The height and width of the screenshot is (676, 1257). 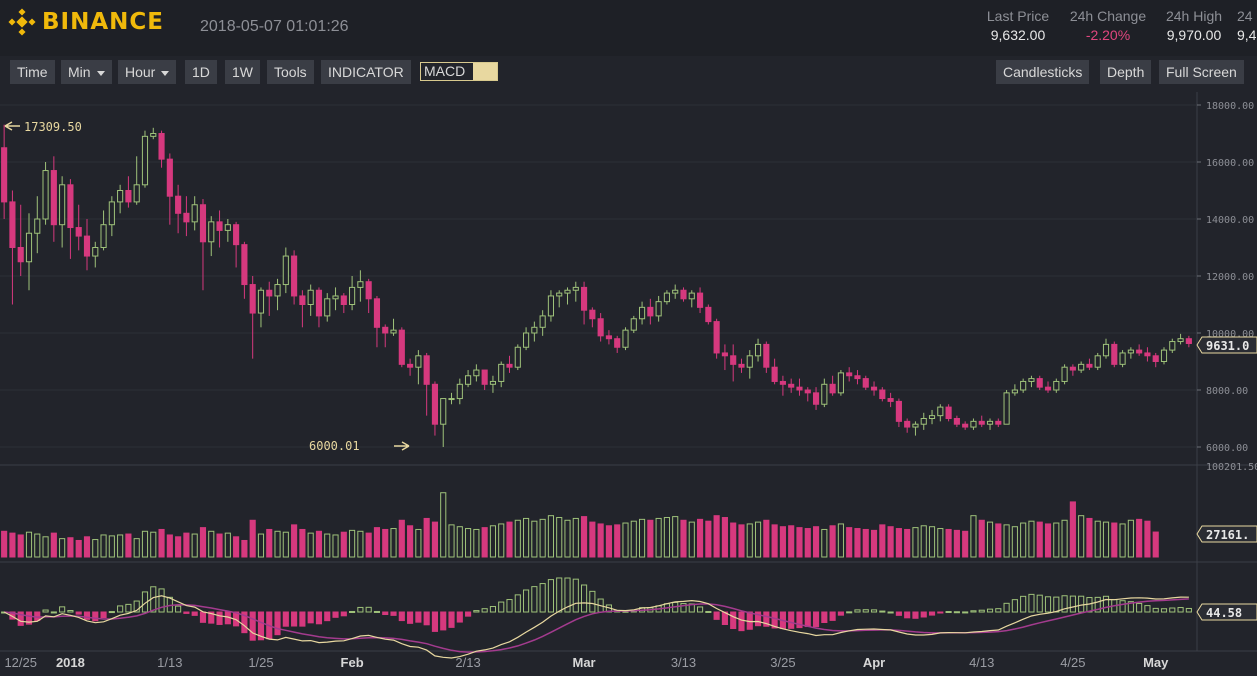 What do you see at coordinates (1043, 72) in the screenshot?
I see `candlesticks-button: Candlesticks` at bounding box center [1043, 72].